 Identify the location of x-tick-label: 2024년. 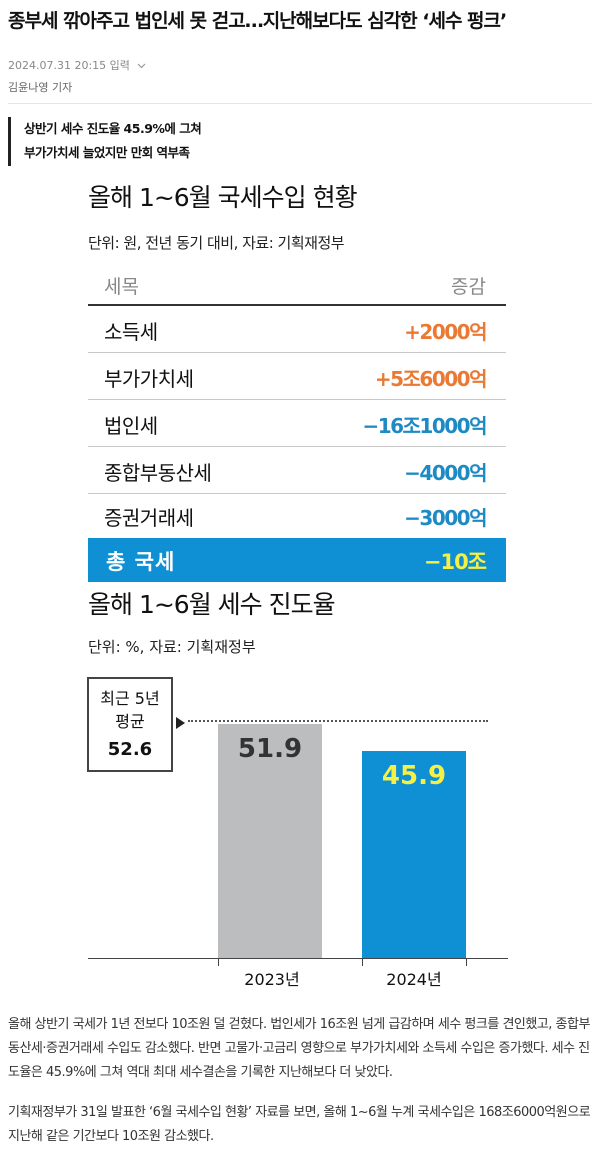
(414, 979).